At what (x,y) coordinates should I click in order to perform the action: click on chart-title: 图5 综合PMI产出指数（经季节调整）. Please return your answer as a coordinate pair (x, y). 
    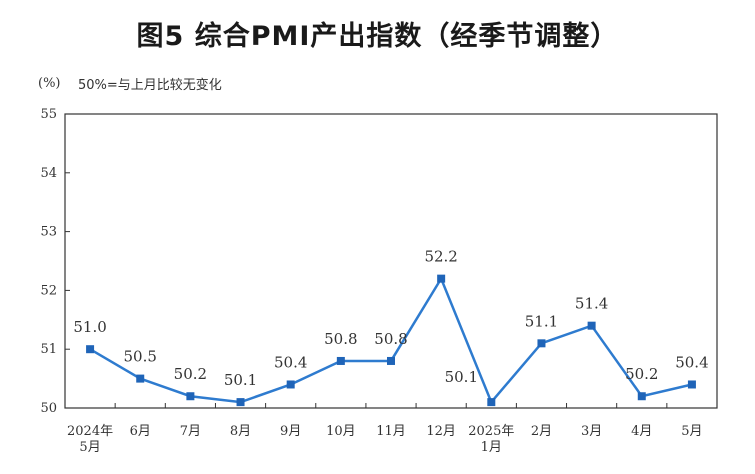
    Looking at the image, I should click on (377, 36).